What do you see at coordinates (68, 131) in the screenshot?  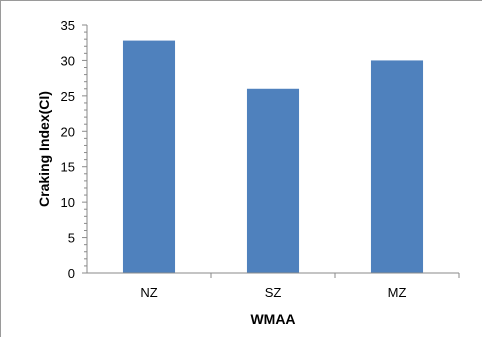 I see `y-tick-label: 20` at bounding box center [68, 131].